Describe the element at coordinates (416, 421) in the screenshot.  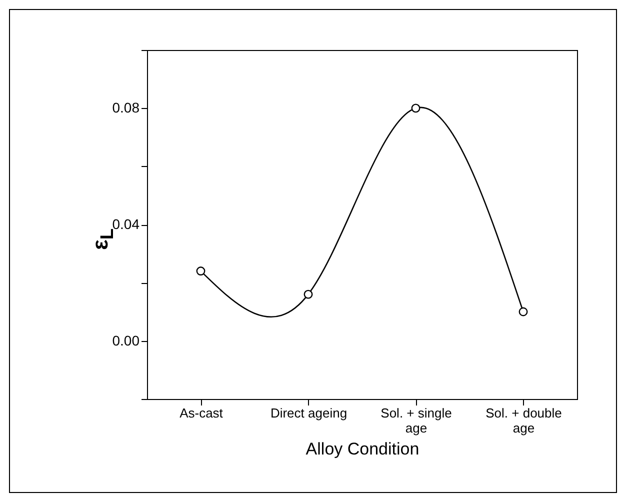
I see `x-tick-label: Sol. + single age` at that location.